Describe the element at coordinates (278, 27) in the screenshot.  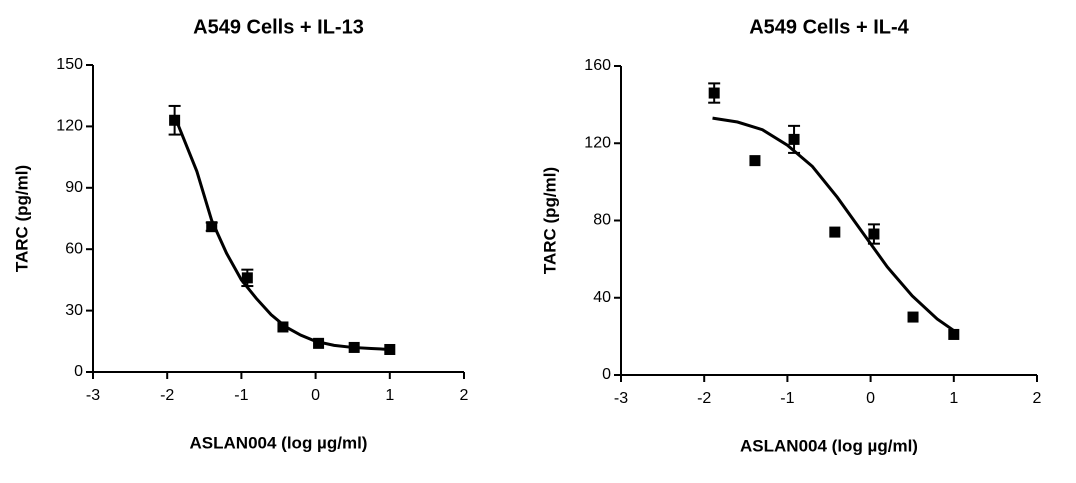
I see `chart-title: A549 Cells + IL-13` at that location.